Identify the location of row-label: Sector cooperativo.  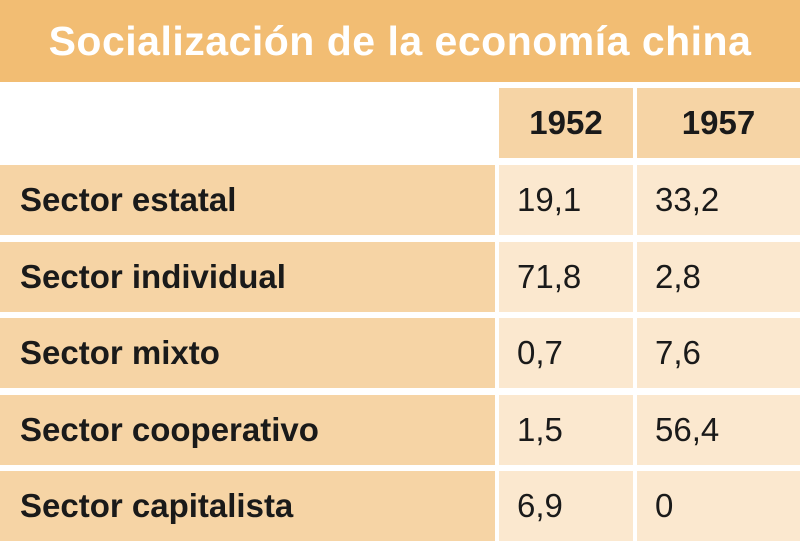
(247, 430).